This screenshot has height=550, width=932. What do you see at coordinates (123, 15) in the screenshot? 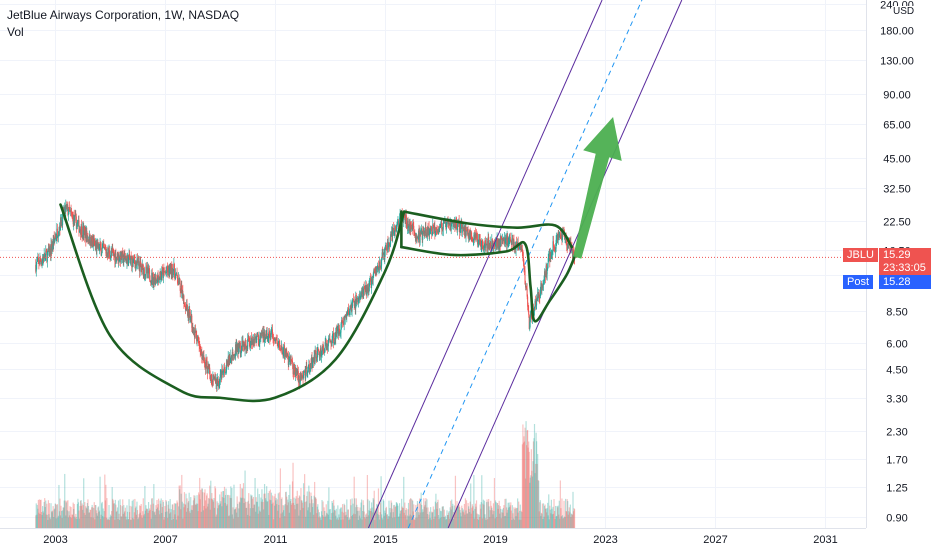
I see `symbol-title: JetBlue Airways Corporation, 1W, NASDAQ` at bounding box center [123, 15].